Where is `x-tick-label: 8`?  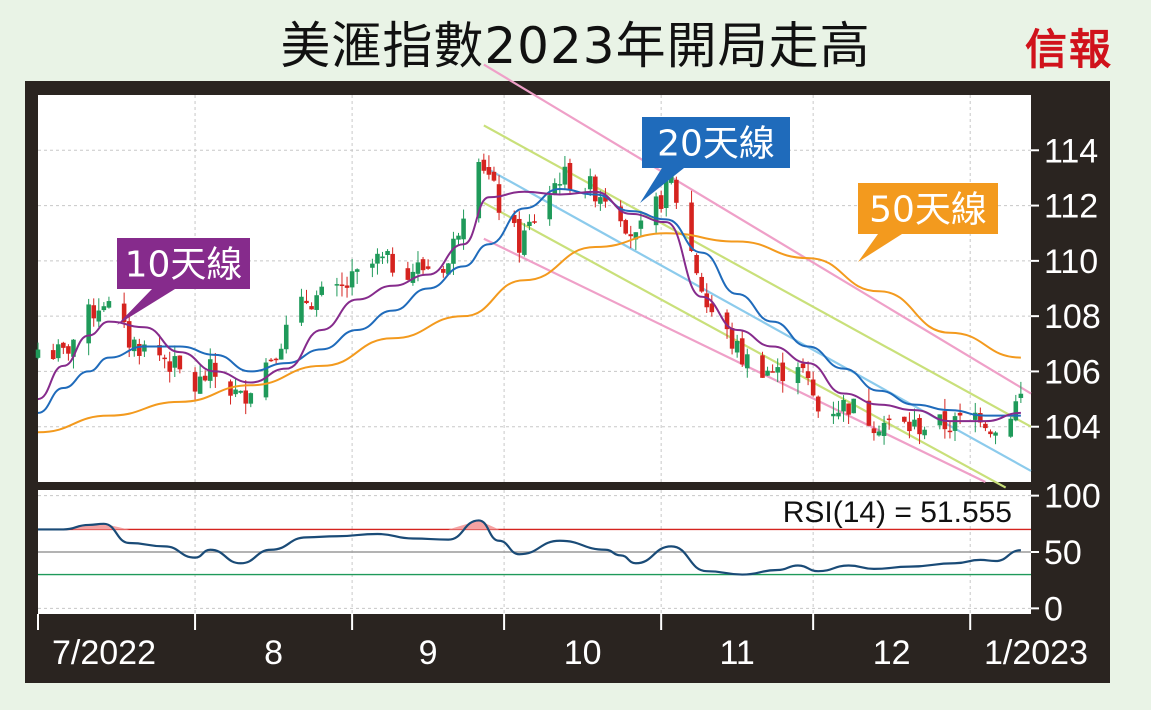
x-tick-label: 8 is located at coordinates (273, 653).